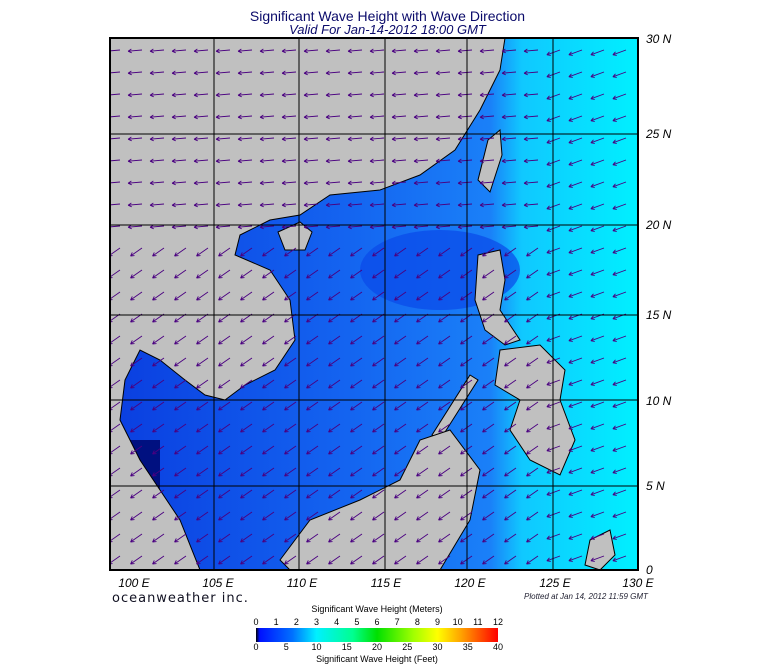 This screenshot has width=775, height=665. Describe the element at coordinates (256, 622) in the screenshot. I see `legend-meters-tick: 0` at that location.